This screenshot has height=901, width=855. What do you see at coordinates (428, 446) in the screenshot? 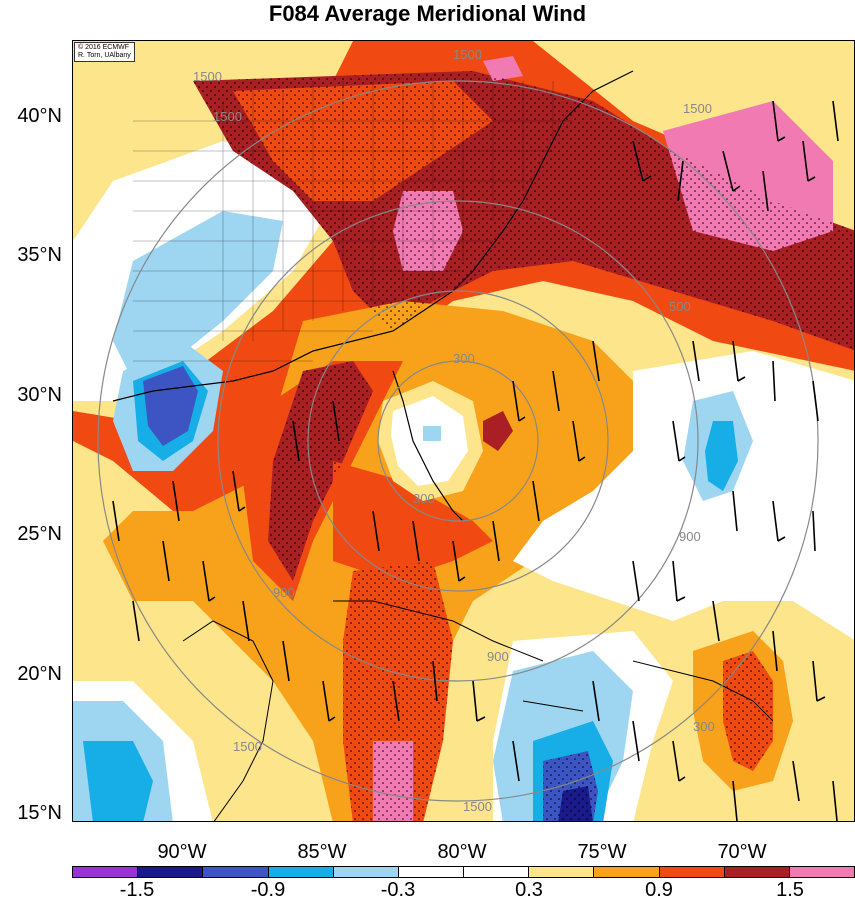
I see `coastline-florida` at bounding box center [428, 446].